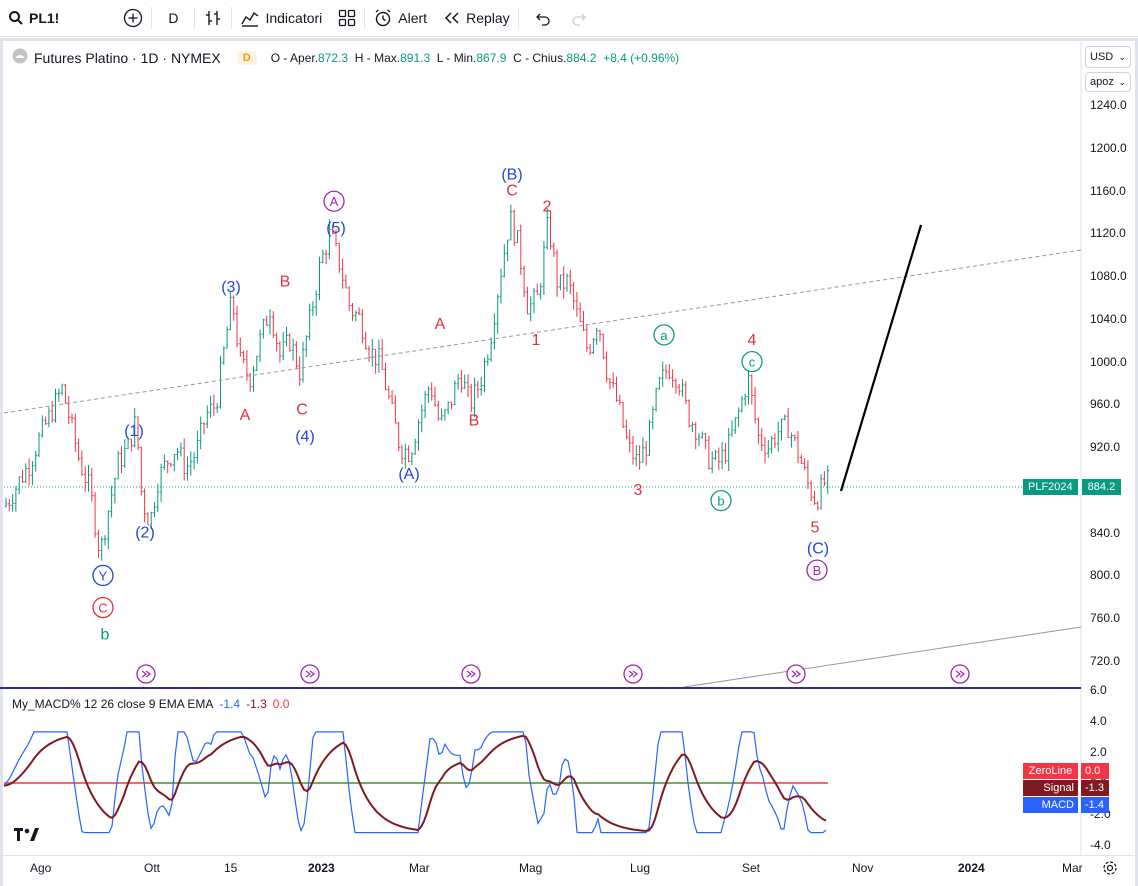  I want to click on redo-button, so click(580, 18).